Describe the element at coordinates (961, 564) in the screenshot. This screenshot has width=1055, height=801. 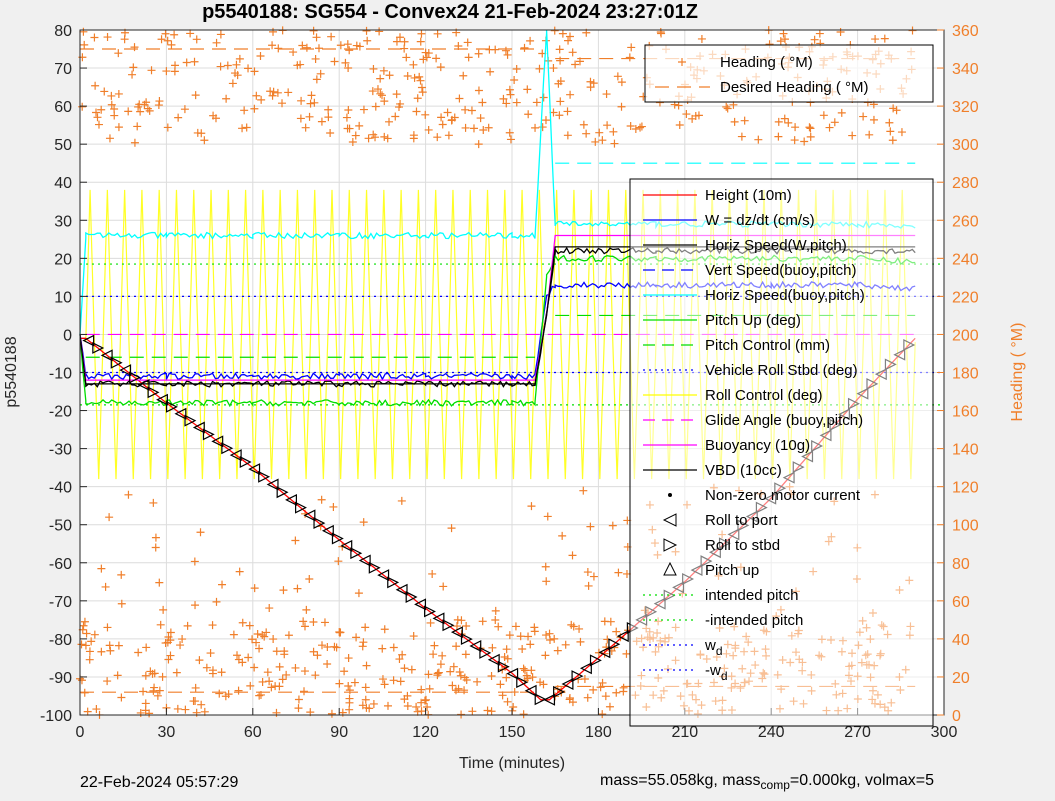
I see `y2-tick-label: 80` at that location.